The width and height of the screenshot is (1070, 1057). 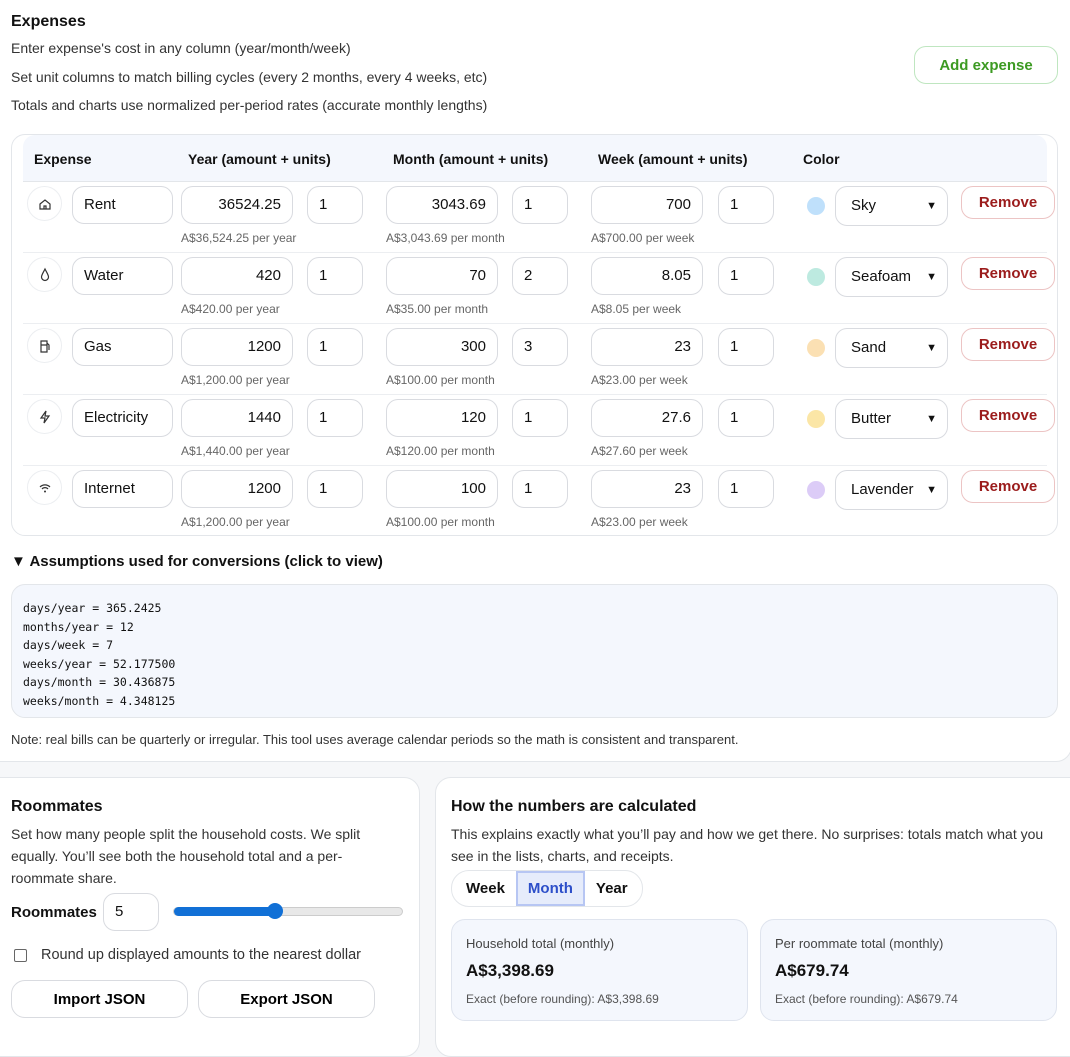 What do you see at coordinates (562, 999) in the screenshot?
I see `household-total-exact: Exact (before rounding): A$3,398.69` at bounding box center [562, 999].